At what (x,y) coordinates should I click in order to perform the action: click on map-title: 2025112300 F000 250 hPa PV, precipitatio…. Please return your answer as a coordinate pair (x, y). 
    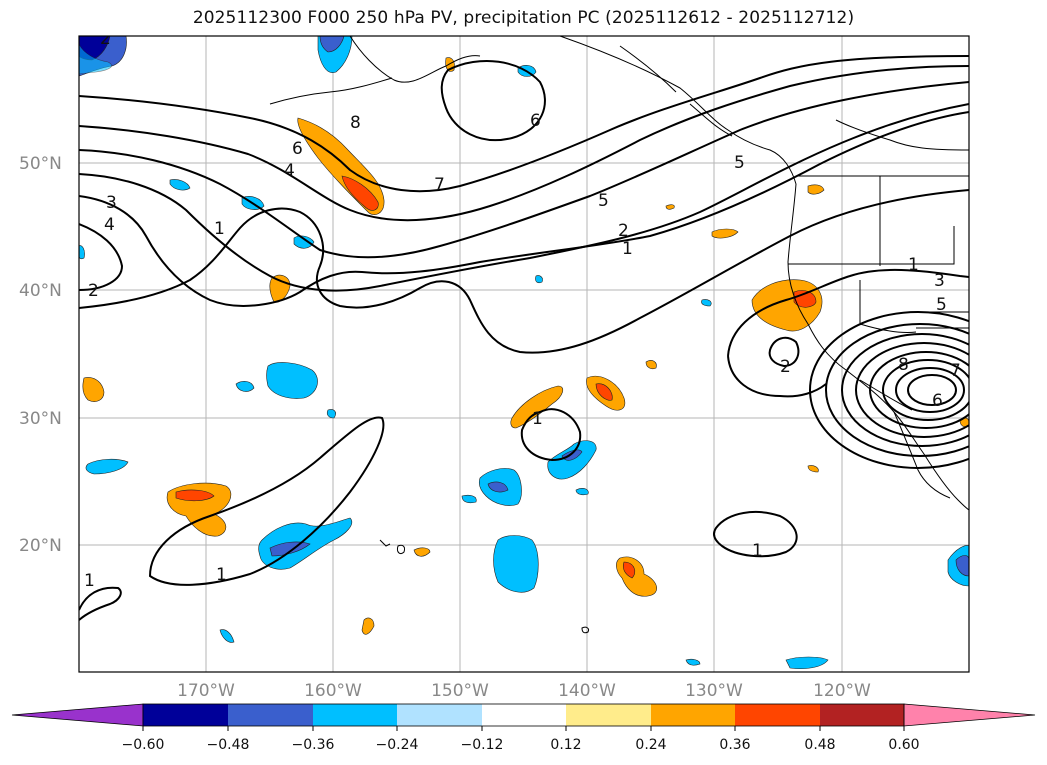
    Looking at the image, I should click on (523, 18).